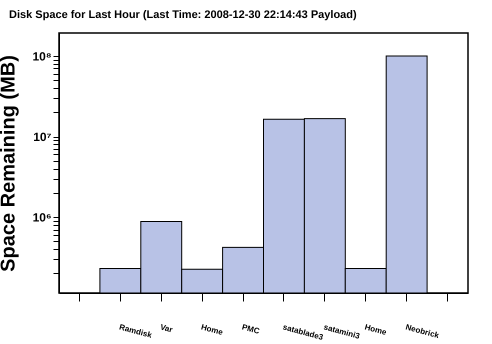 This screenshot has height=344, width=492. I want to click on x-tick-label: PMC, so click(250, 329).